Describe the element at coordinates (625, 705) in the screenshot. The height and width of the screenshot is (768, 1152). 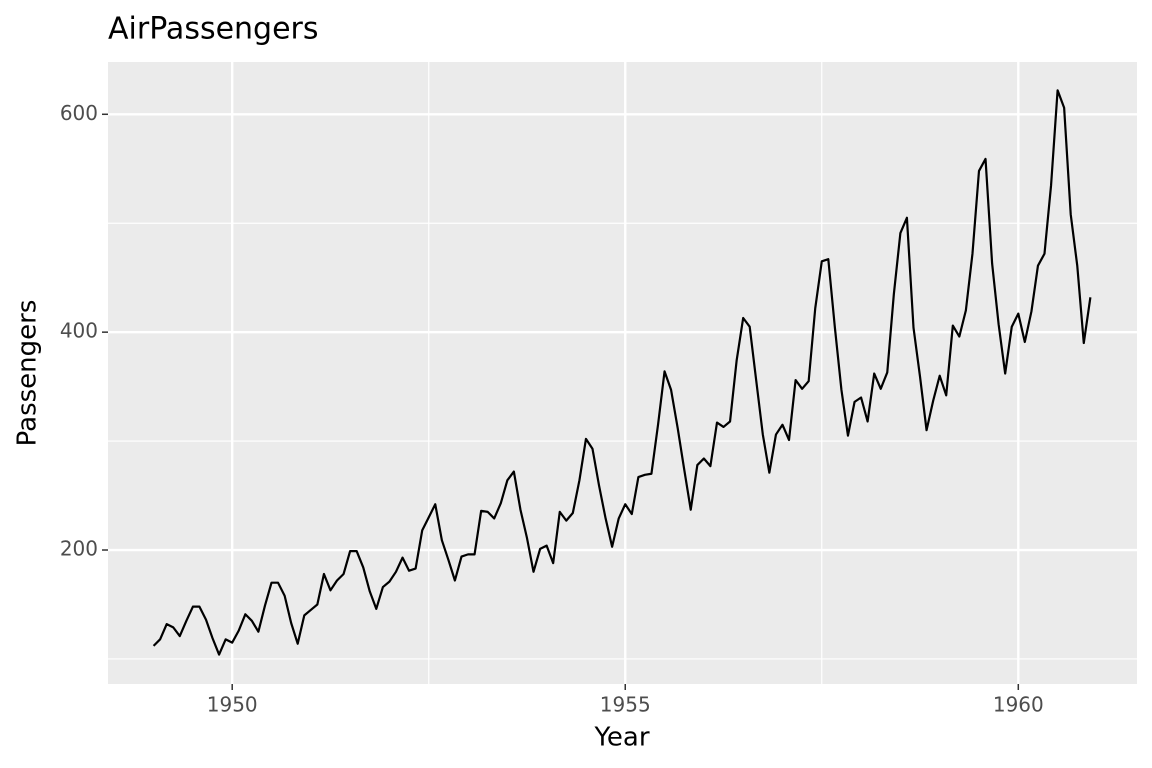
I see `x-tick-label: 1955` at that location.